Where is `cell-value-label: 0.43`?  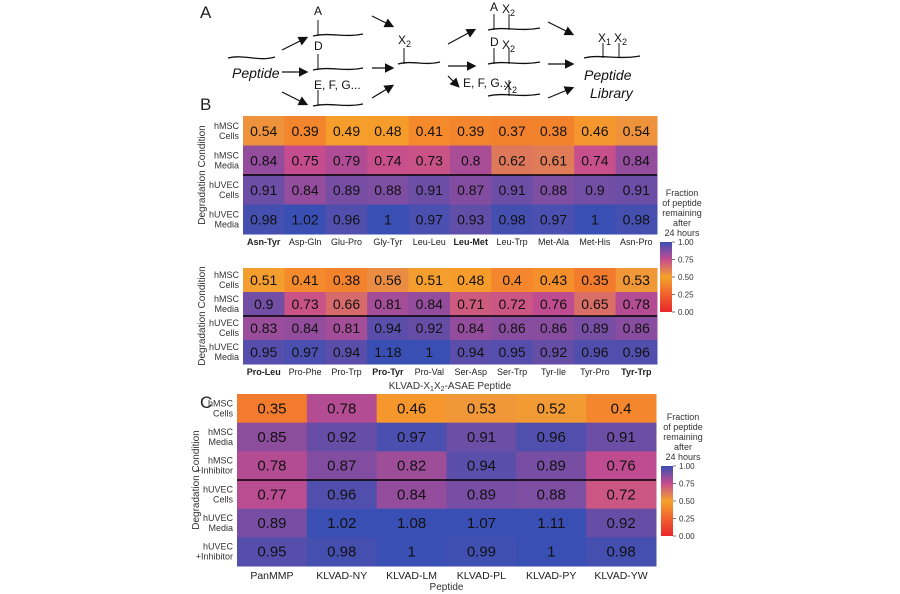 cell-value-label: 0.43 is located at coordinates (553, 280).